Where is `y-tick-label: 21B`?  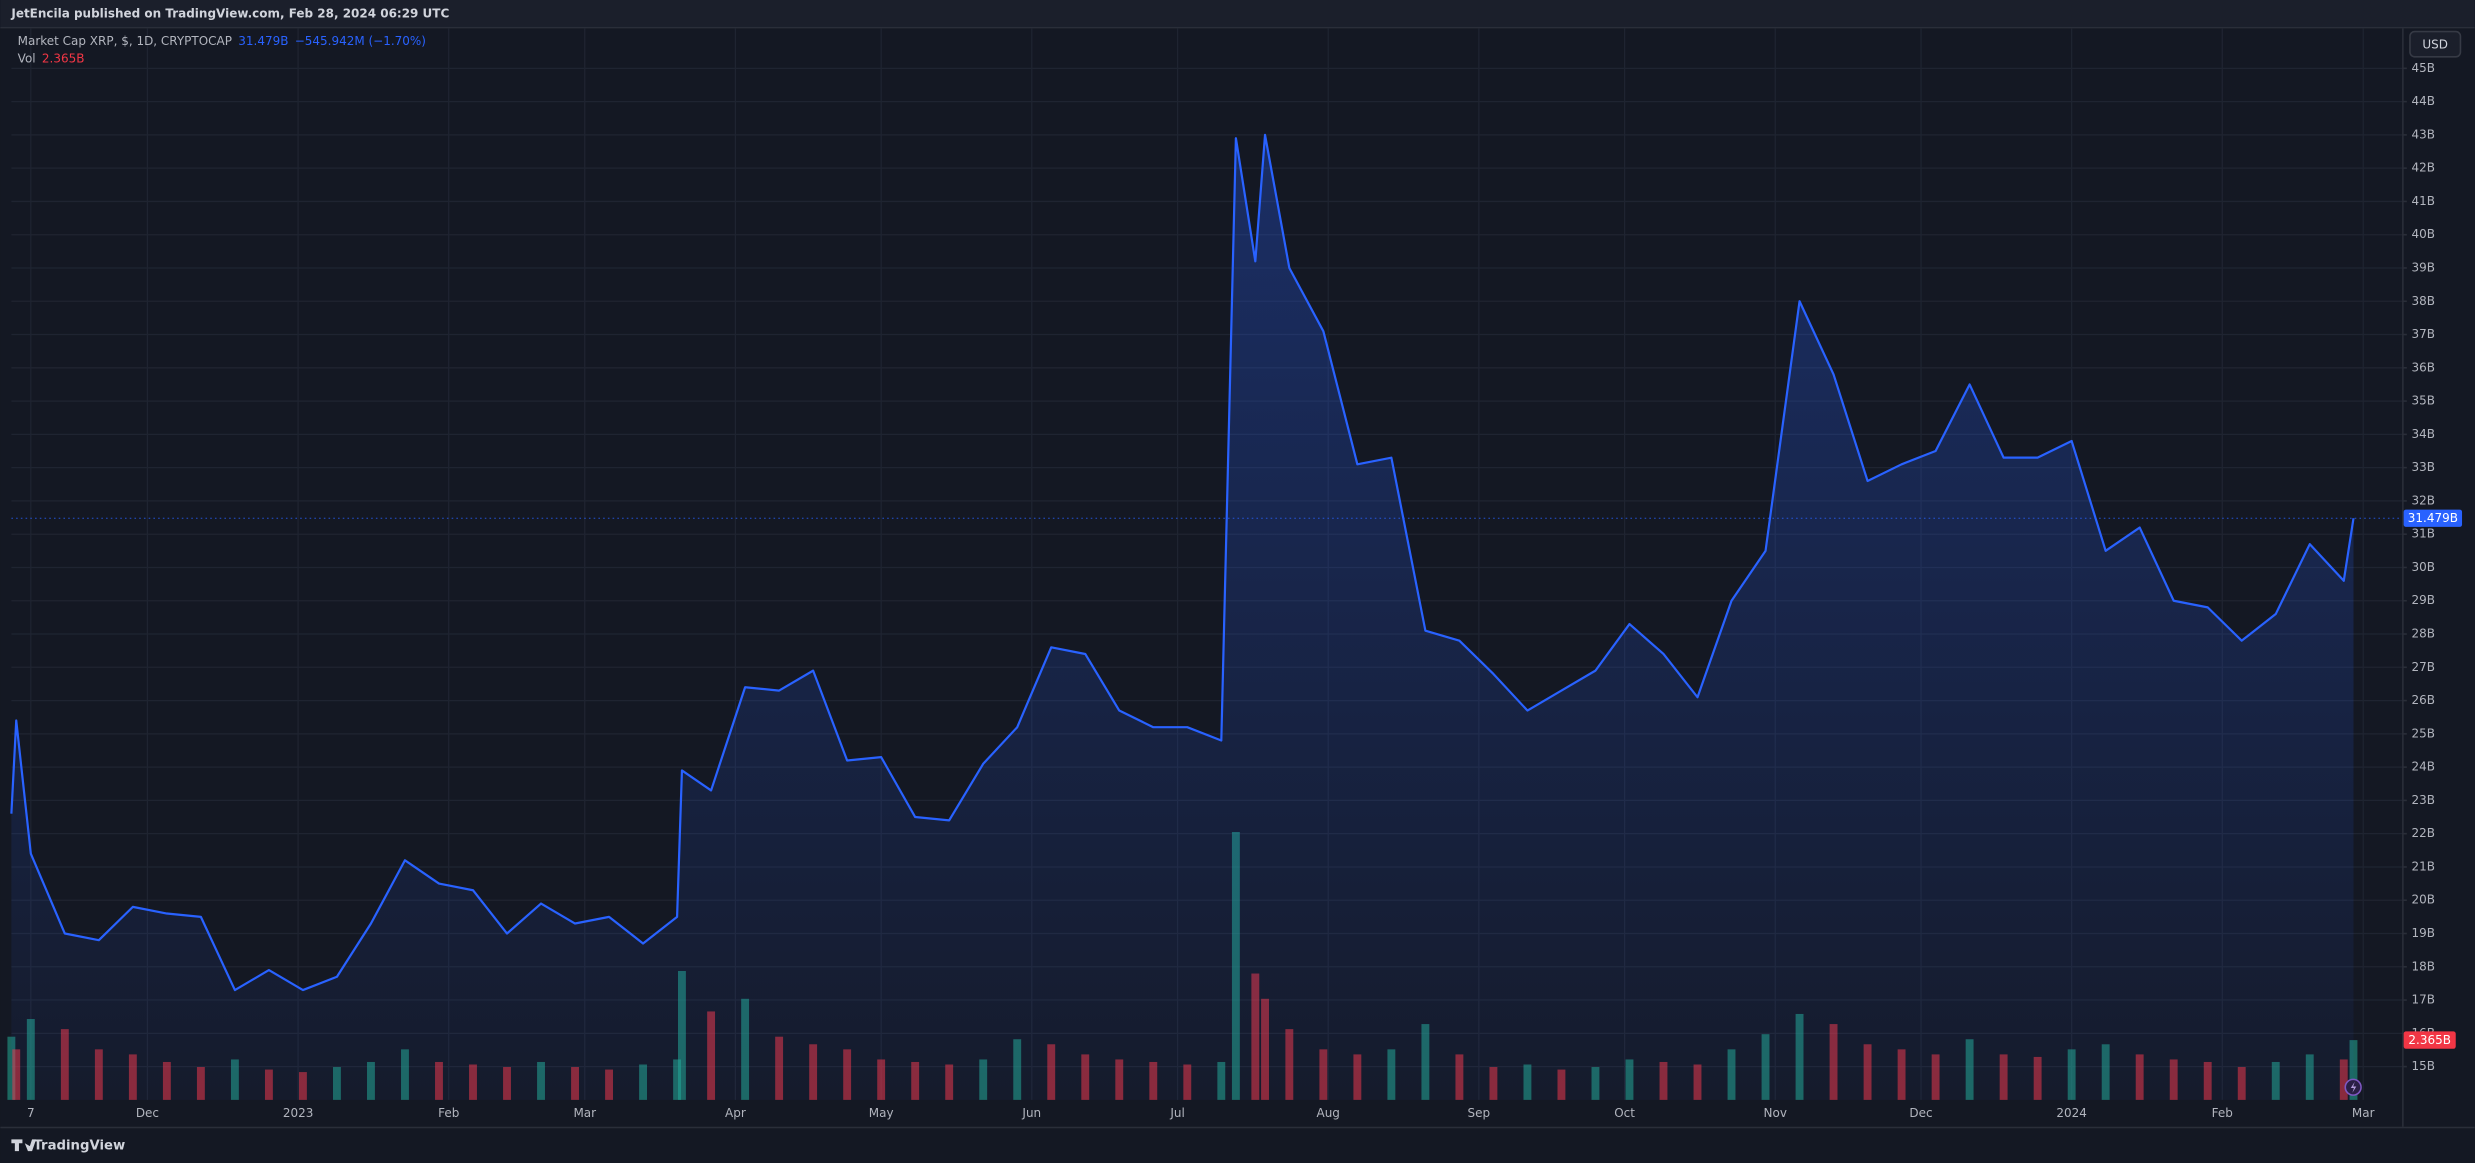
y-tick-label: 21B is located at coordinates (2423, 866).